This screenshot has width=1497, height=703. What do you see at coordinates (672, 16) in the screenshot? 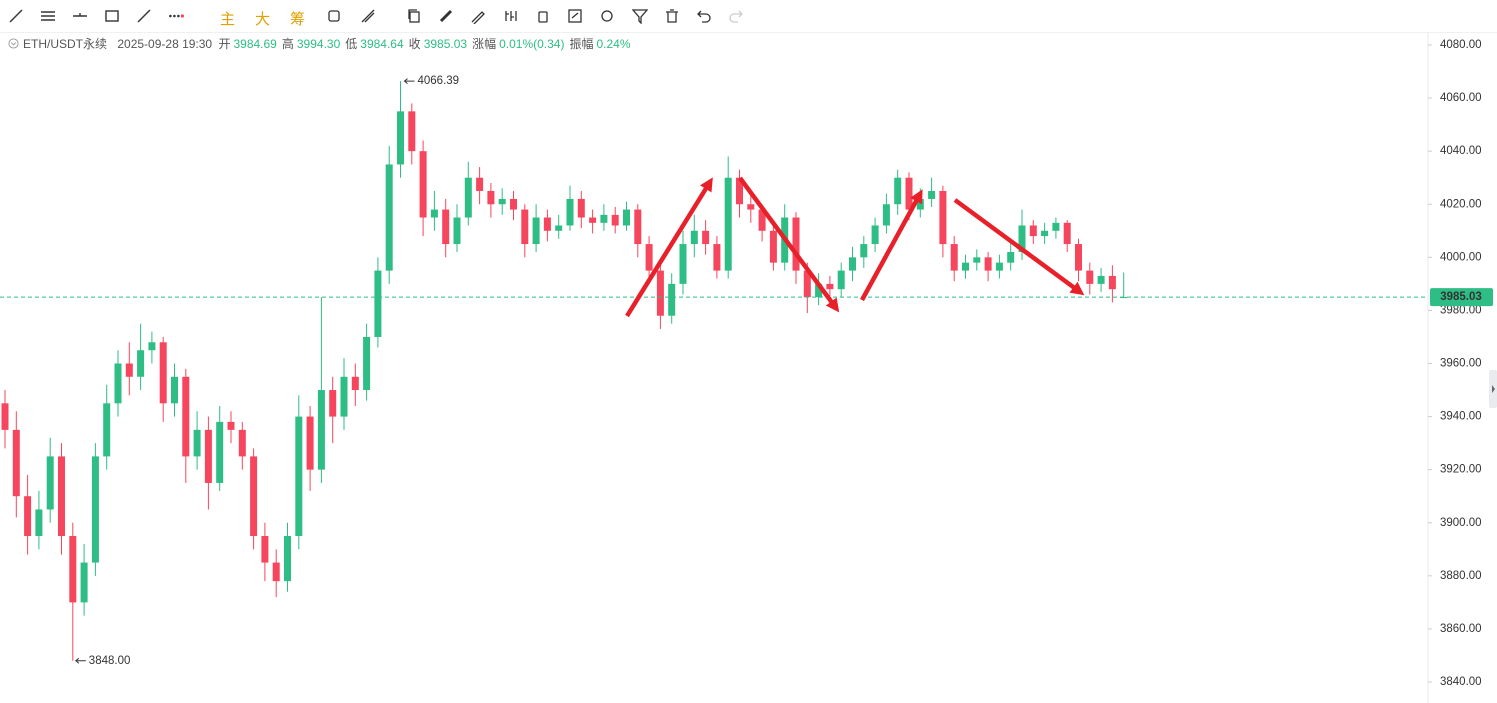
I see `tool-delete` at bounding box center [672, 16].